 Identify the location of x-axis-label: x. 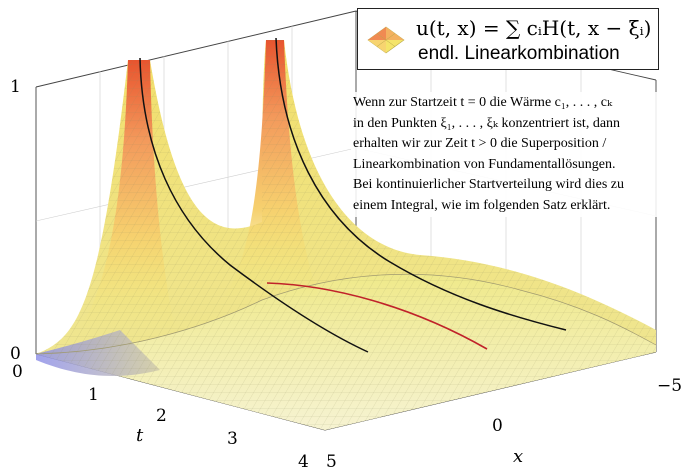
(518, 456).